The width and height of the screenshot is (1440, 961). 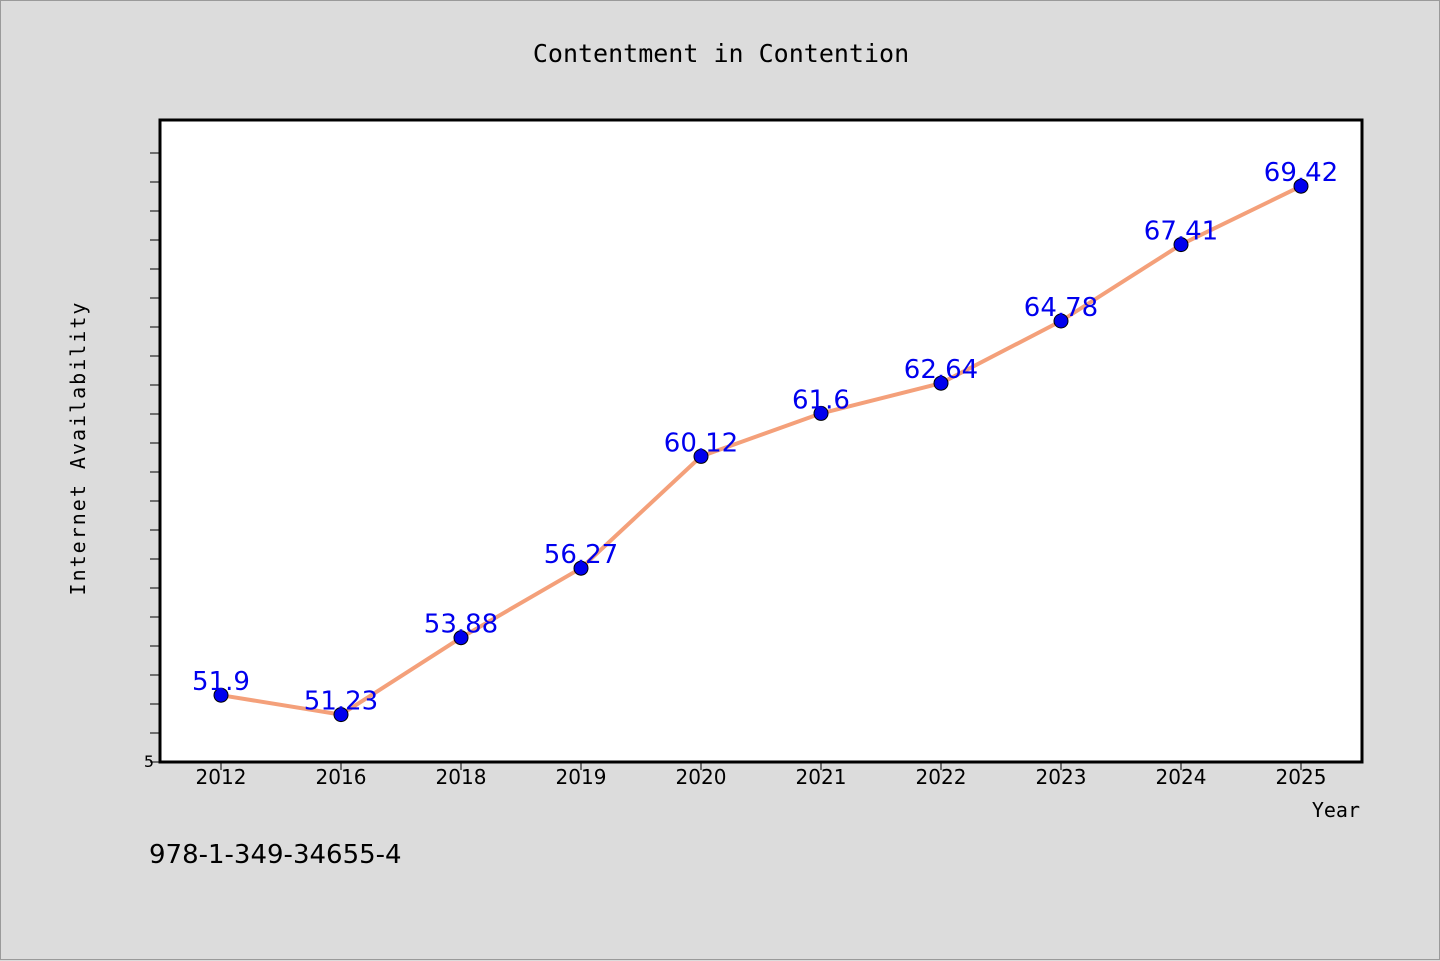 I want to click on data-label: 53.88, so click(x=461, y=625).